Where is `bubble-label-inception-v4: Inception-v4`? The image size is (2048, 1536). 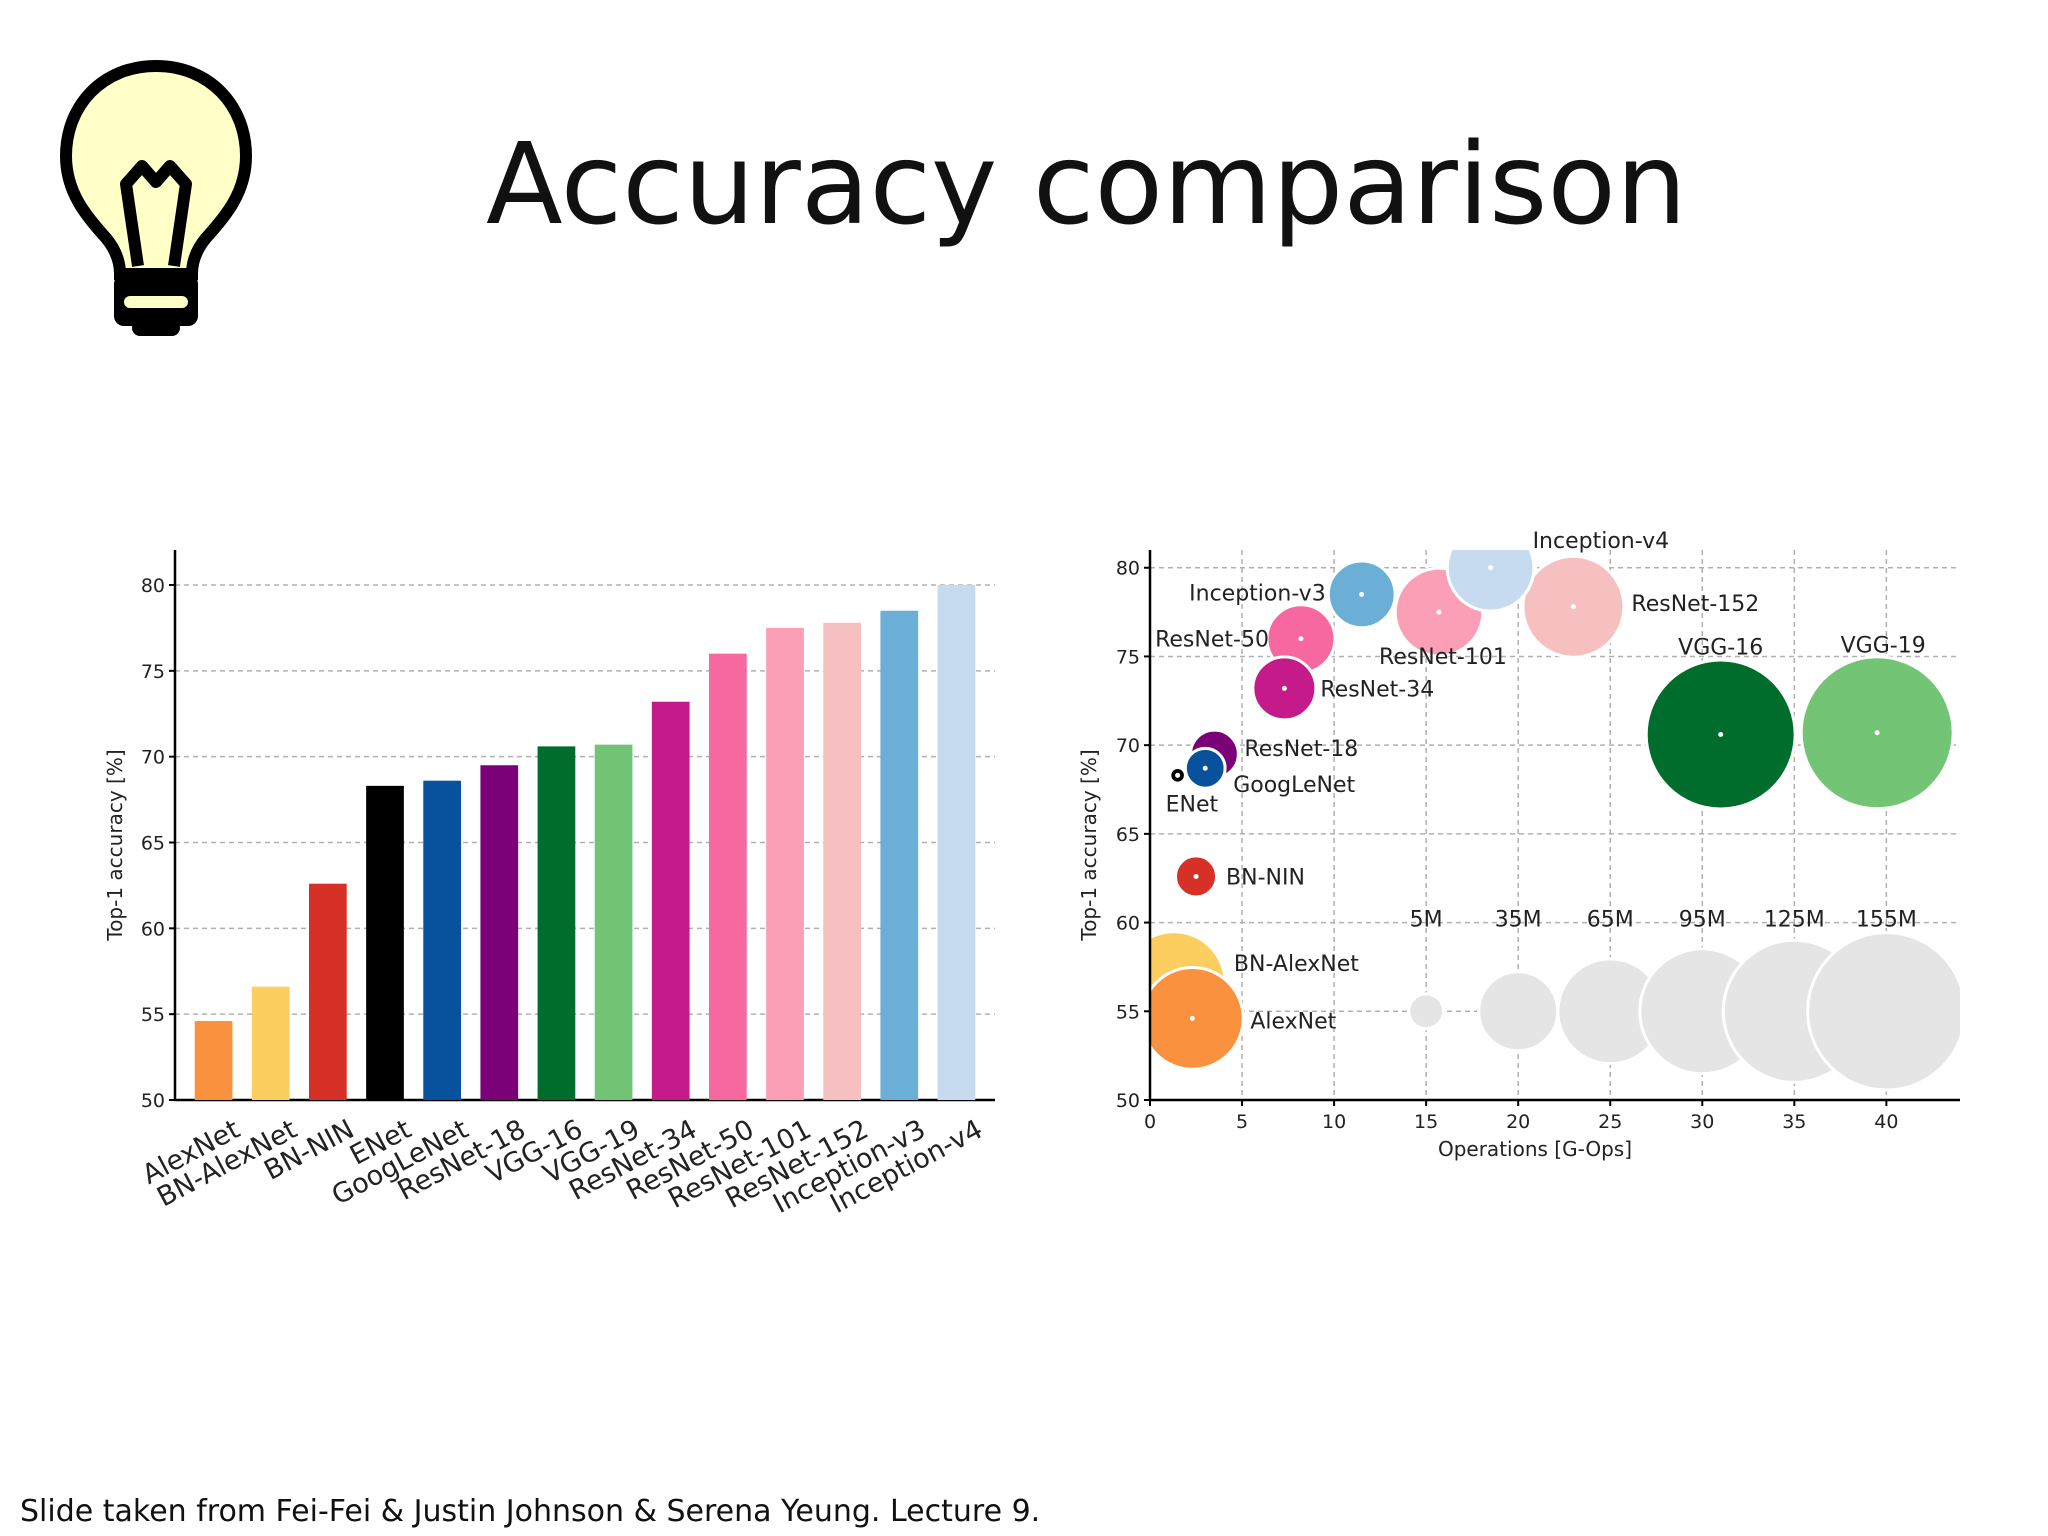 bubble-label-inception-v4: Inception-v4 is located at coordinates (1601, 542).